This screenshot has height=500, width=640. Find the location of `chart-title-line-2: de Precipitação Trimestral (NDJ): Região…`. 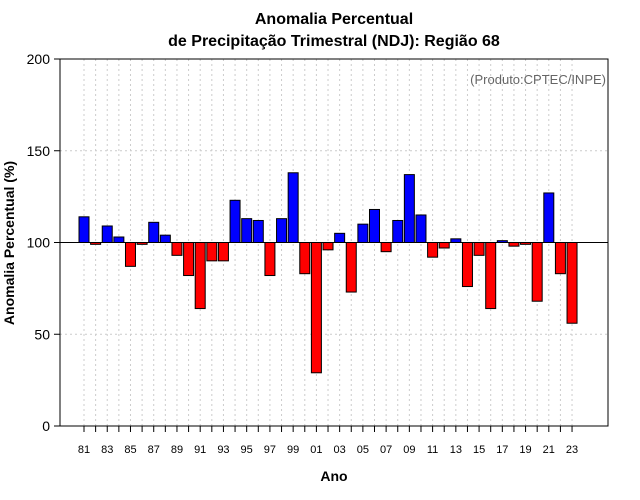

chart-title-line-2: de Precipitação Trimestral (NDJ): Região… is located at coordinates (334, 41).